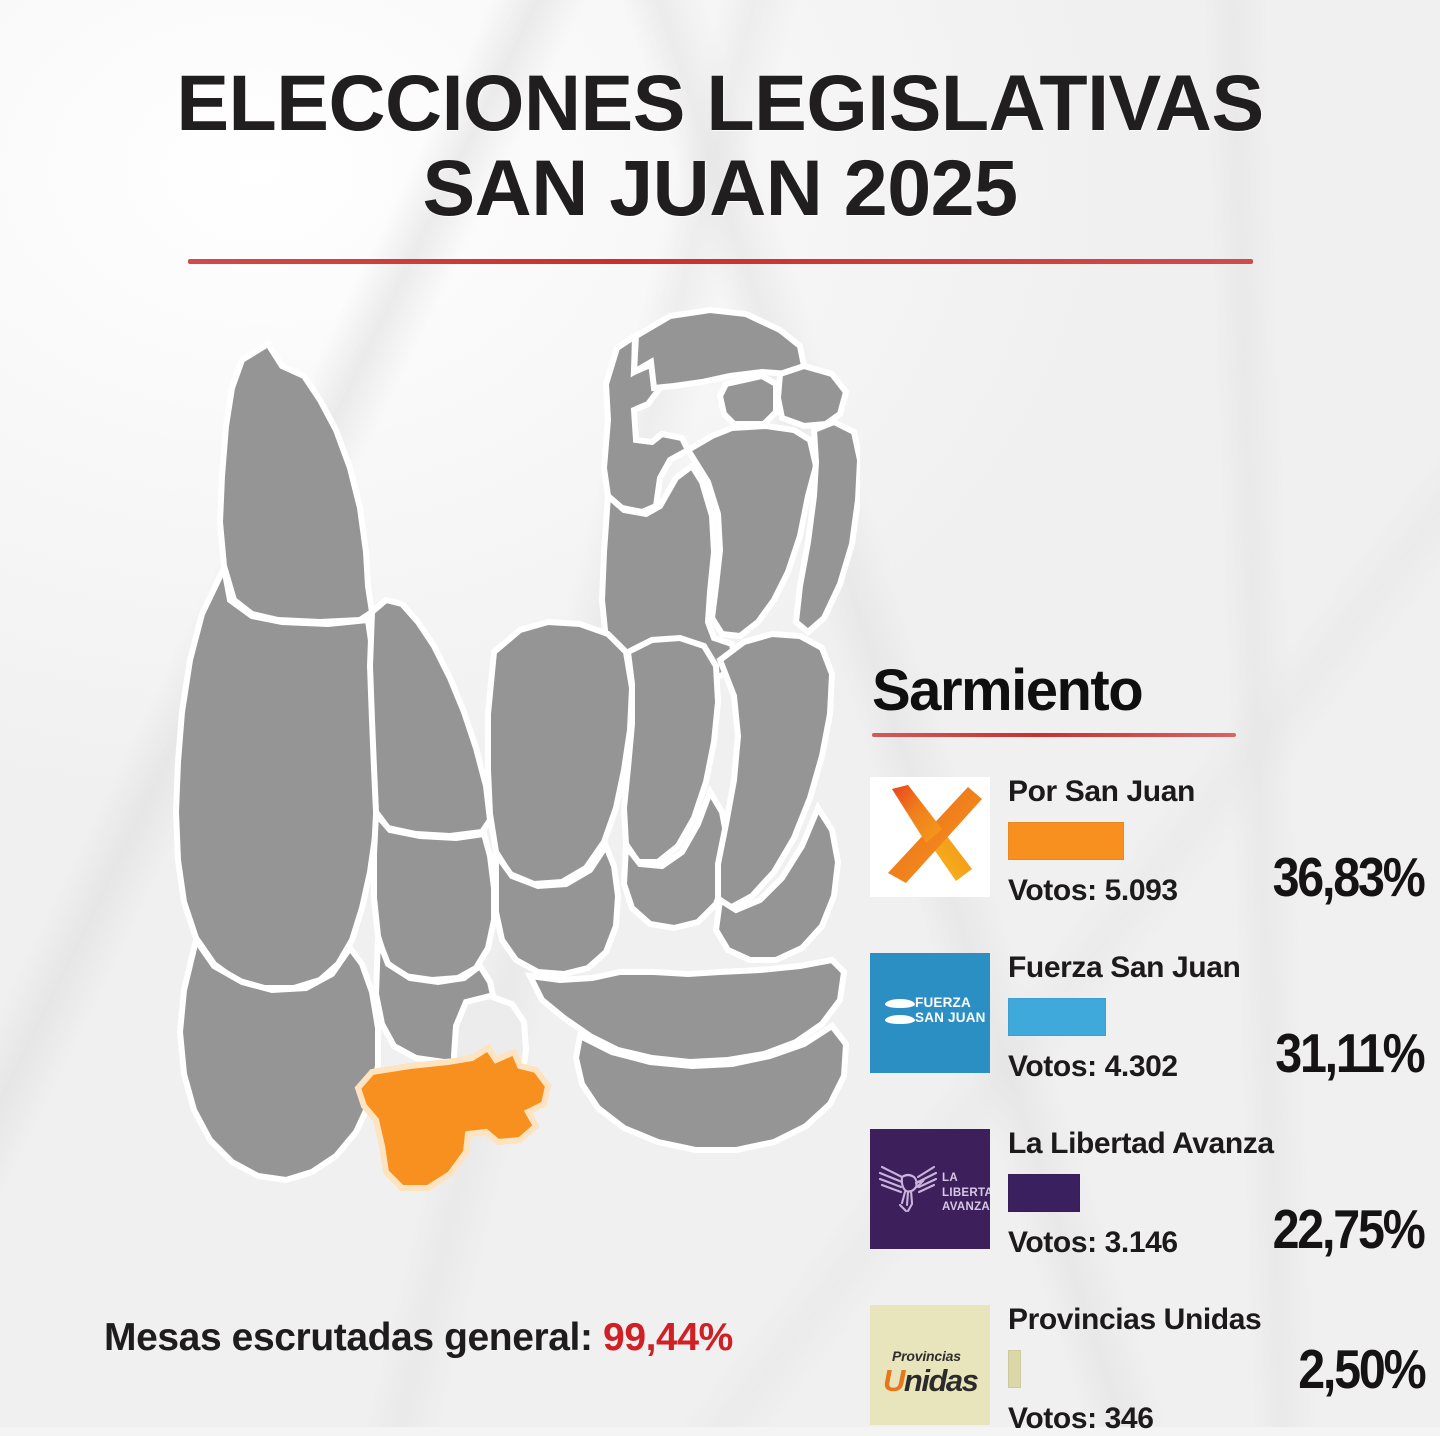 The height and width of the screenshot is (1436, 1440). I want to click on map-department-calingasta, so click(277, 774).